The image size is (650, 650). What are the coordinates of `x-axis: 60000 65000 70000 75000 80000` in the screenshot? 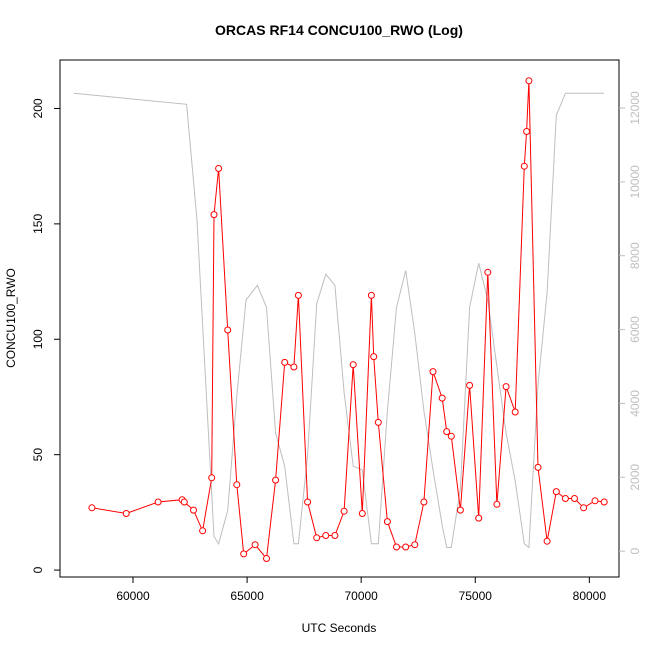 It's located at (361, 590).